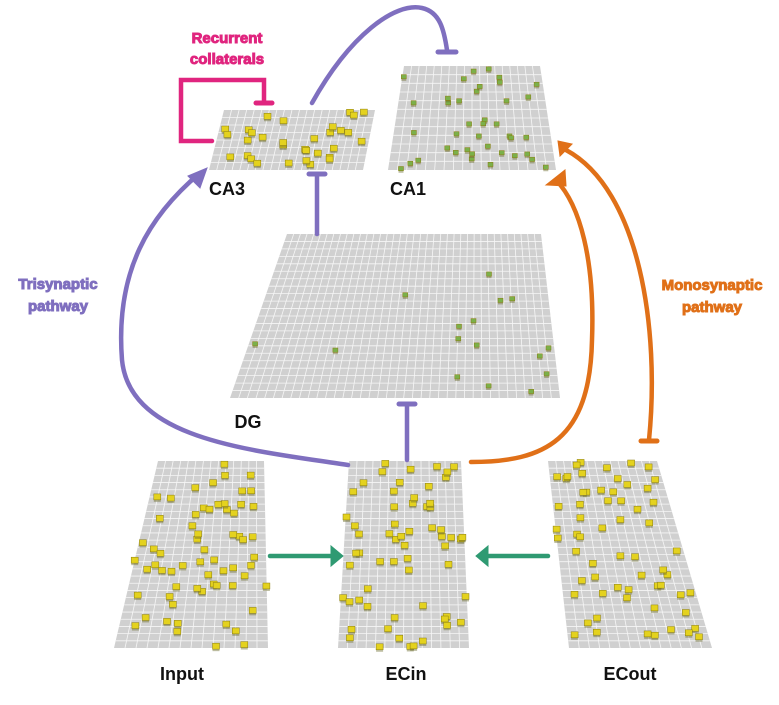  I want to click on recurrent-collaterals-label-line2: collaterals, so click(227, 59).